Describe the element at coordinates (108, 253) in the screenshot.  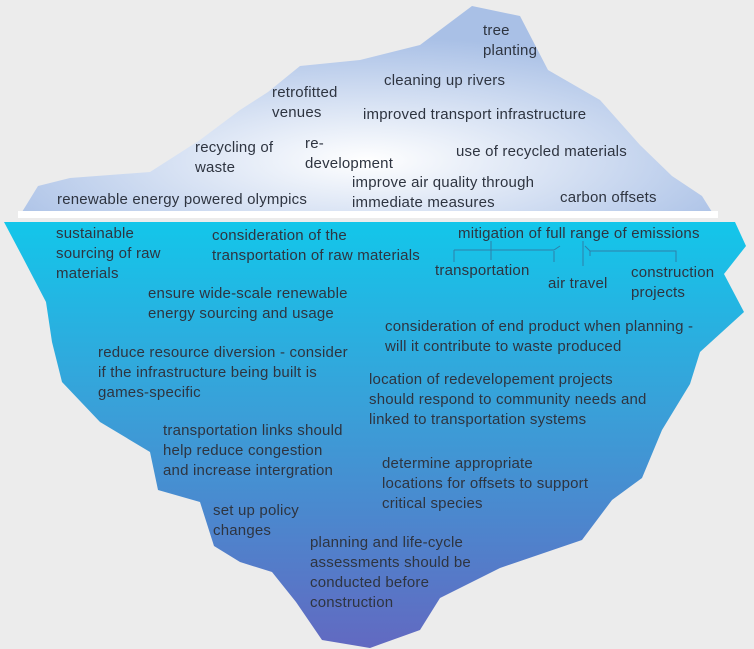
I see `label-sustainable-sourcing: sustainable sourcing of raw materials` at that location.